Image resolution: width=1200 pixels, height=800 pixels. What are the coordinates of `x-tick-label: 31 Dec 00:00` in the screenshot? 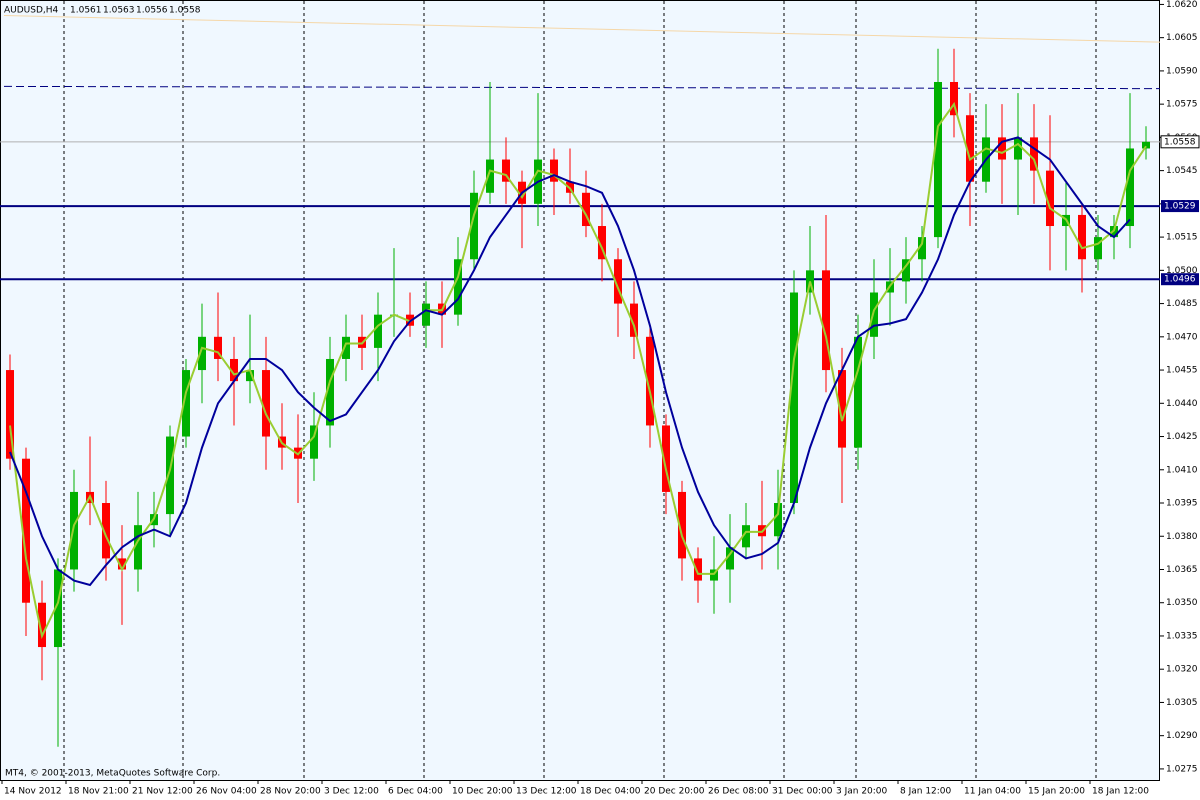 It's located at (802, 792).